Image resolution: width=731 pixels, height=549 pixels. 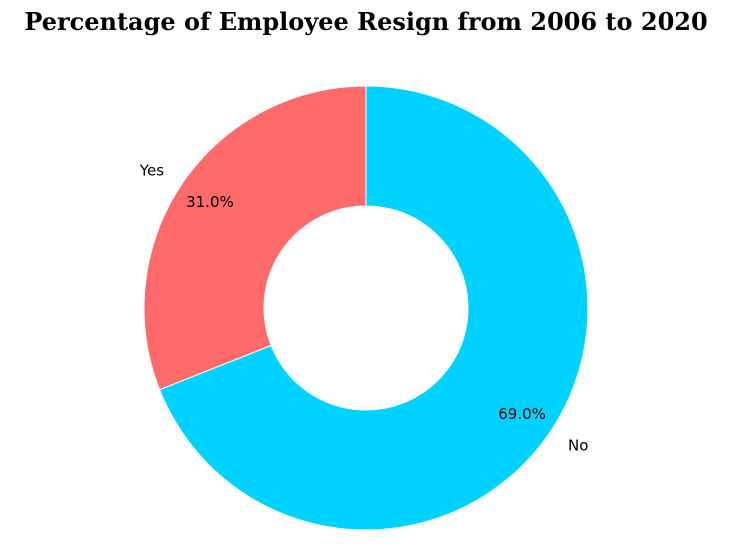 I want to click on pct-label-yes: 31.0%, so click(x=210, y=202).